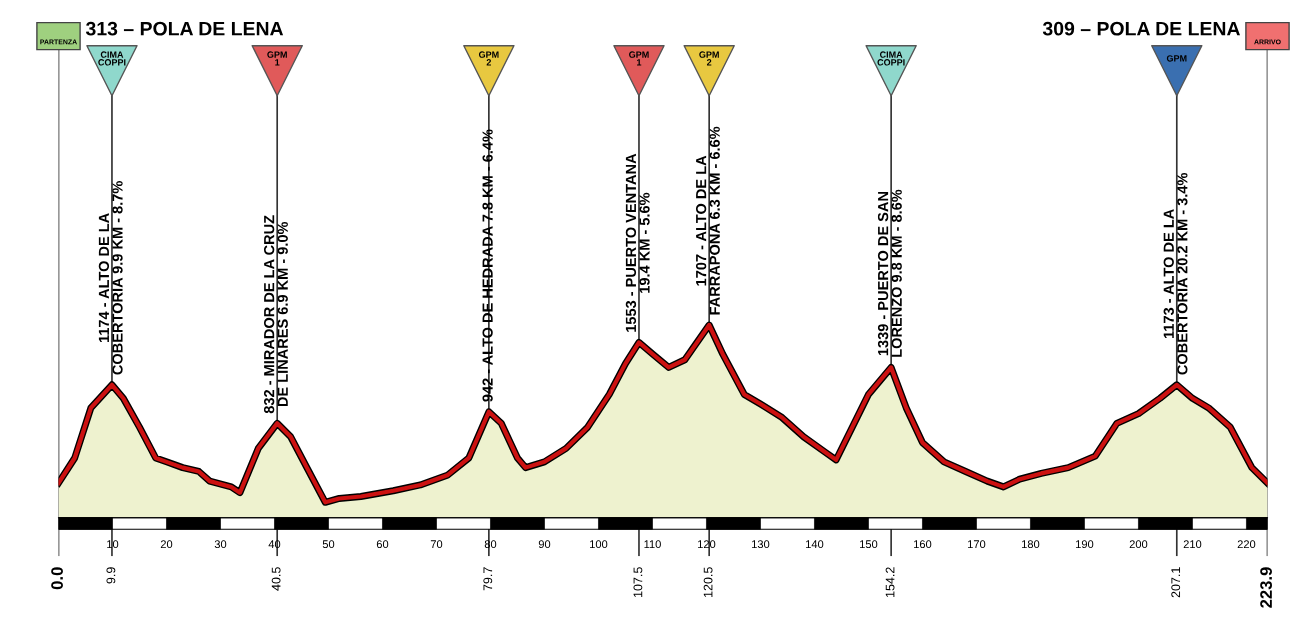 The height and width of the screenshot is (625, 1300). Describe the element at coordinates (1085, 544) in the screenshot. I see `x-tick-label: 190` at that location.